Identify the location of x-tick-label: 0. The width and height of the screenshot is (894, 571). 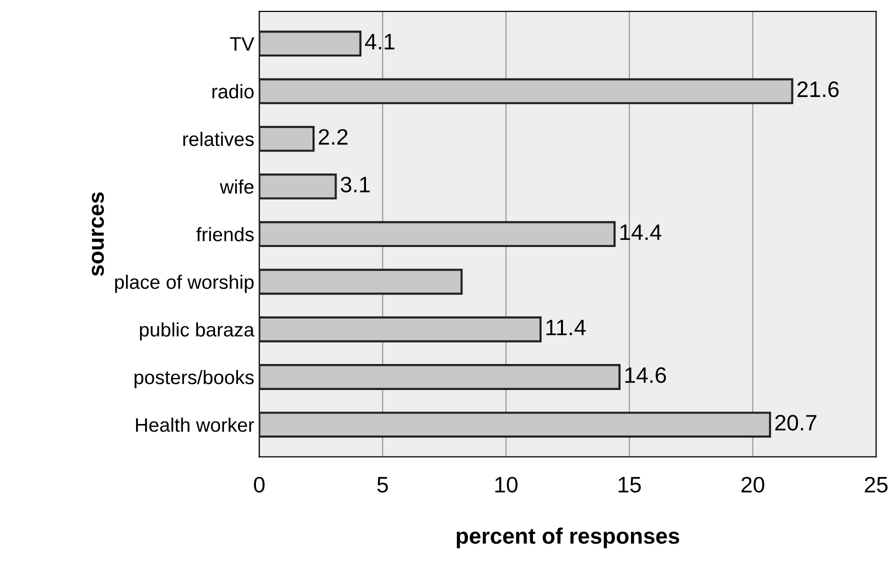
(259, 484).